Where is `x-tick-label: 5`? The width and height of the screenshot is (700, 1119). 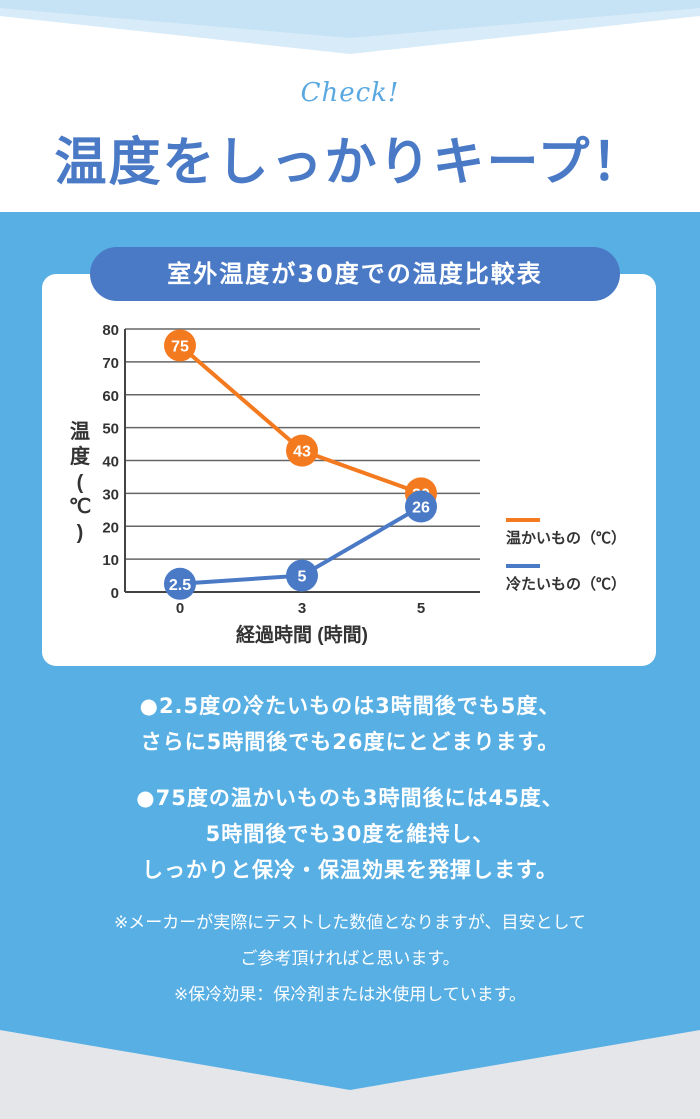 x-tick-label: 5 is located at coordinates (421, 608).